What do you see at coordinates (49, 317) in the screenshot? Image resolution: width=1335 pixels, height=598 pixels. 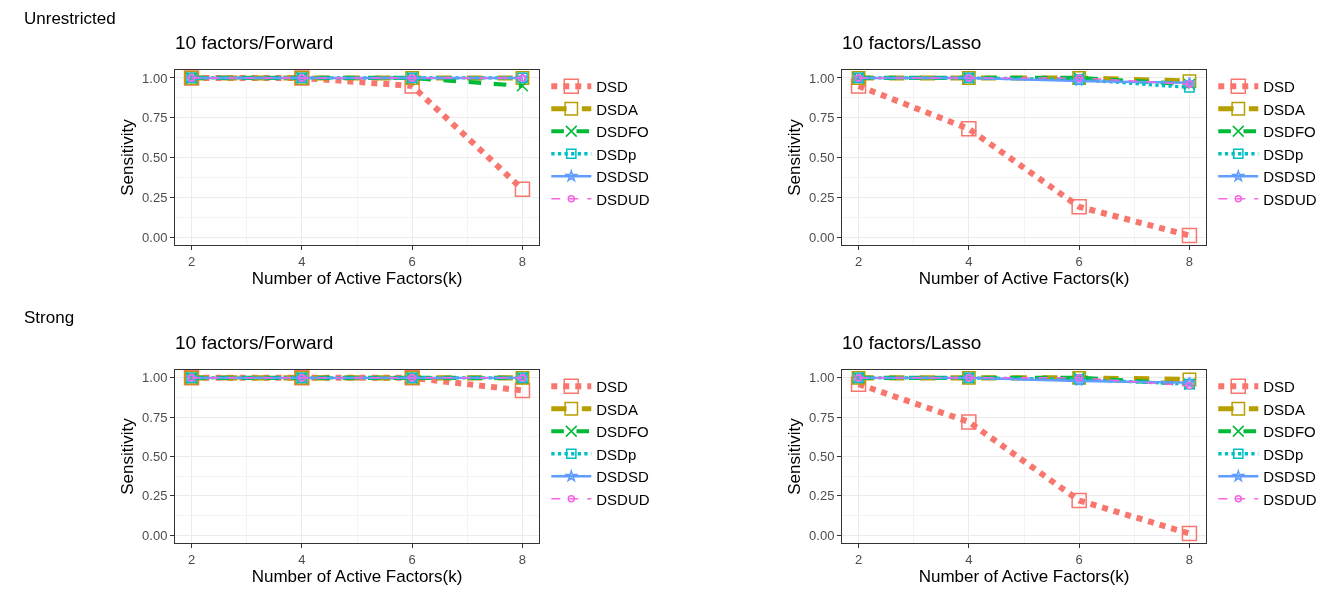 I see `text: Strong` at bounding box center [49, 317].